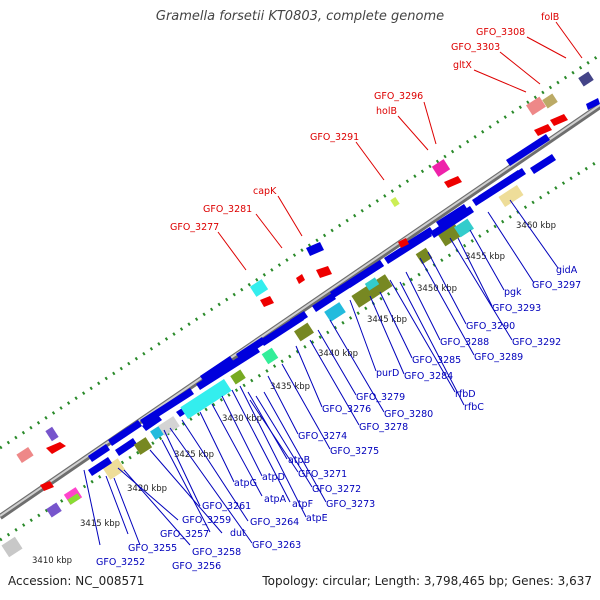 This screenshot has width=600, height=600. Describe the element at coordinates (346, 409) in the screenshot. I see `reverse-gene-label: GFO_3276` at that location.